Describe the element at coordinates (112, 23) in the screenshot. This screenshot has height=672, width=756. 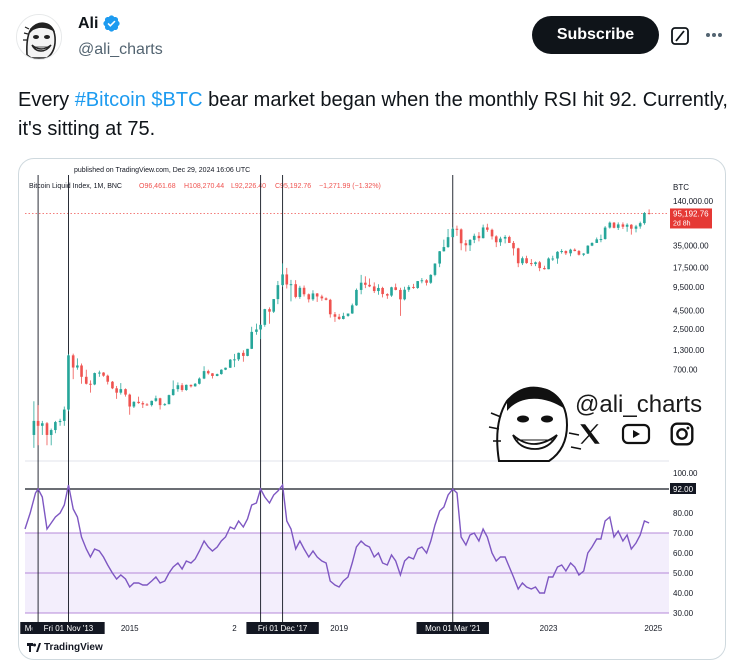
I see `verified-badge-icon` at that location.